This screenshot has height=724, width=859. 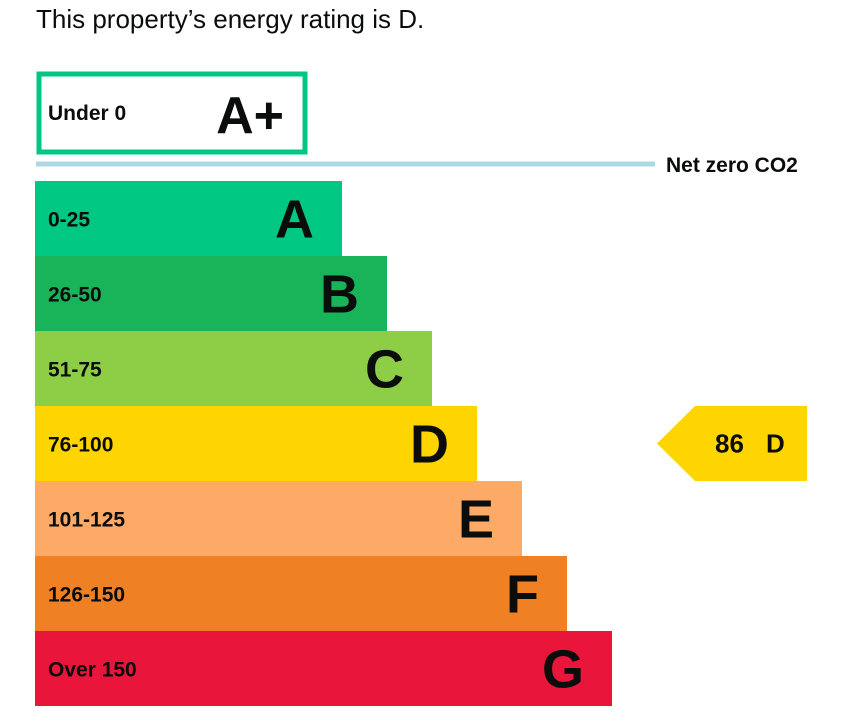 What do you see at coordinates (250, 116) in the screenshot?
I see `band-a-plus-letter: A+` at bounding box center [250, 116].